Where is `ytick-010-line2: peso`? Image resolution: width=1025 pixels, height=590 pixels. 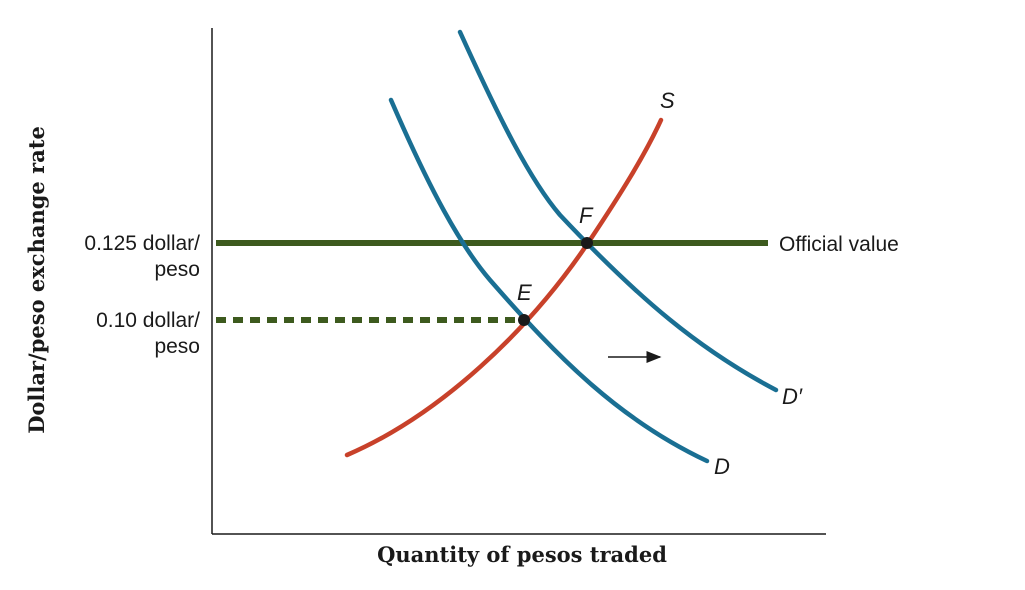
ytick-010-line2: peso is located at coordinates (177, 346).